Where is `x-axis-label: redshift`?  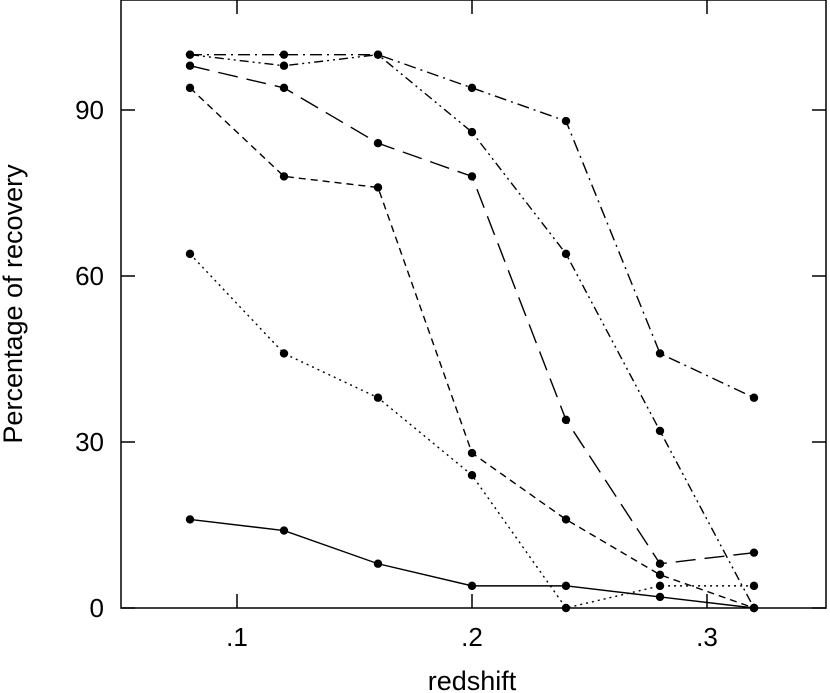
x-axis-label: redshift is located at coordinates (472, 679).